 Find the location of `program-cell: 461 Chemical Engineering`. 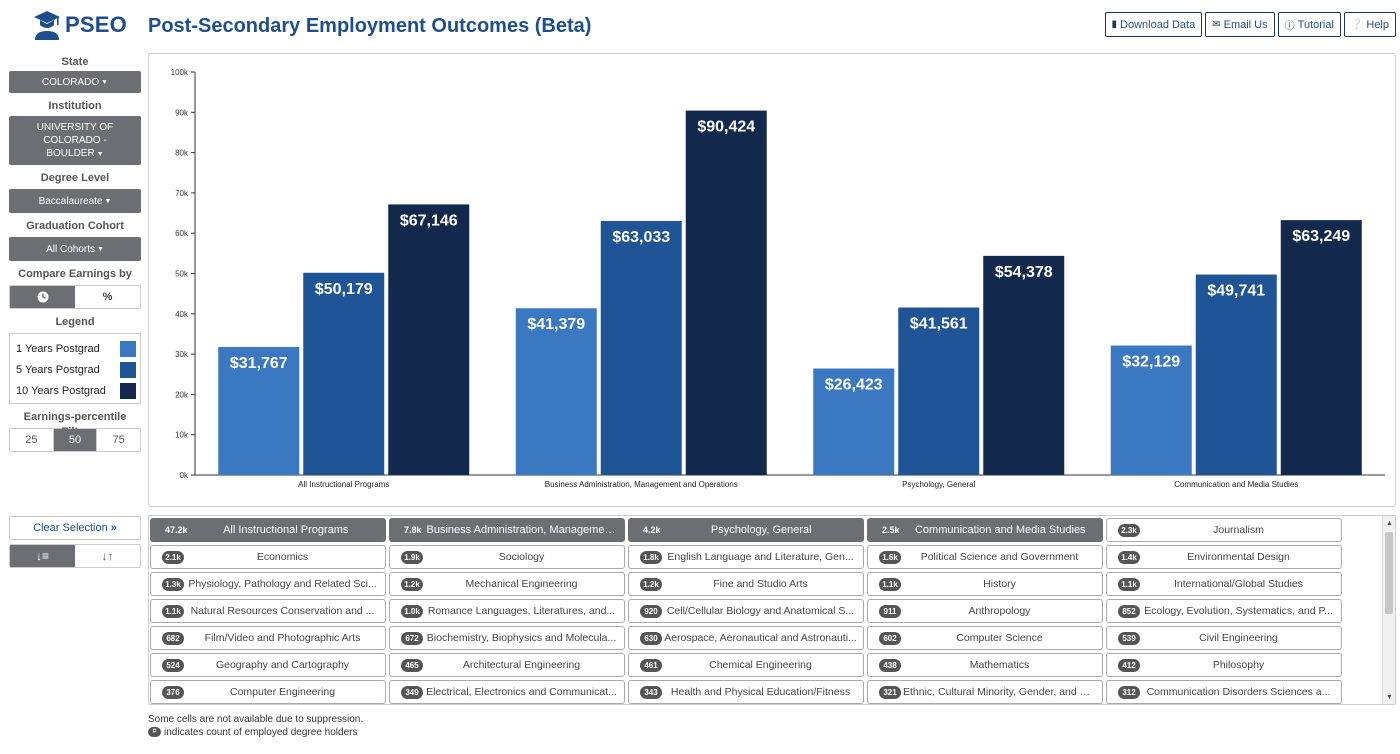

program-cell: 461 Chemical Engineering is located at coordinates (746, 665).